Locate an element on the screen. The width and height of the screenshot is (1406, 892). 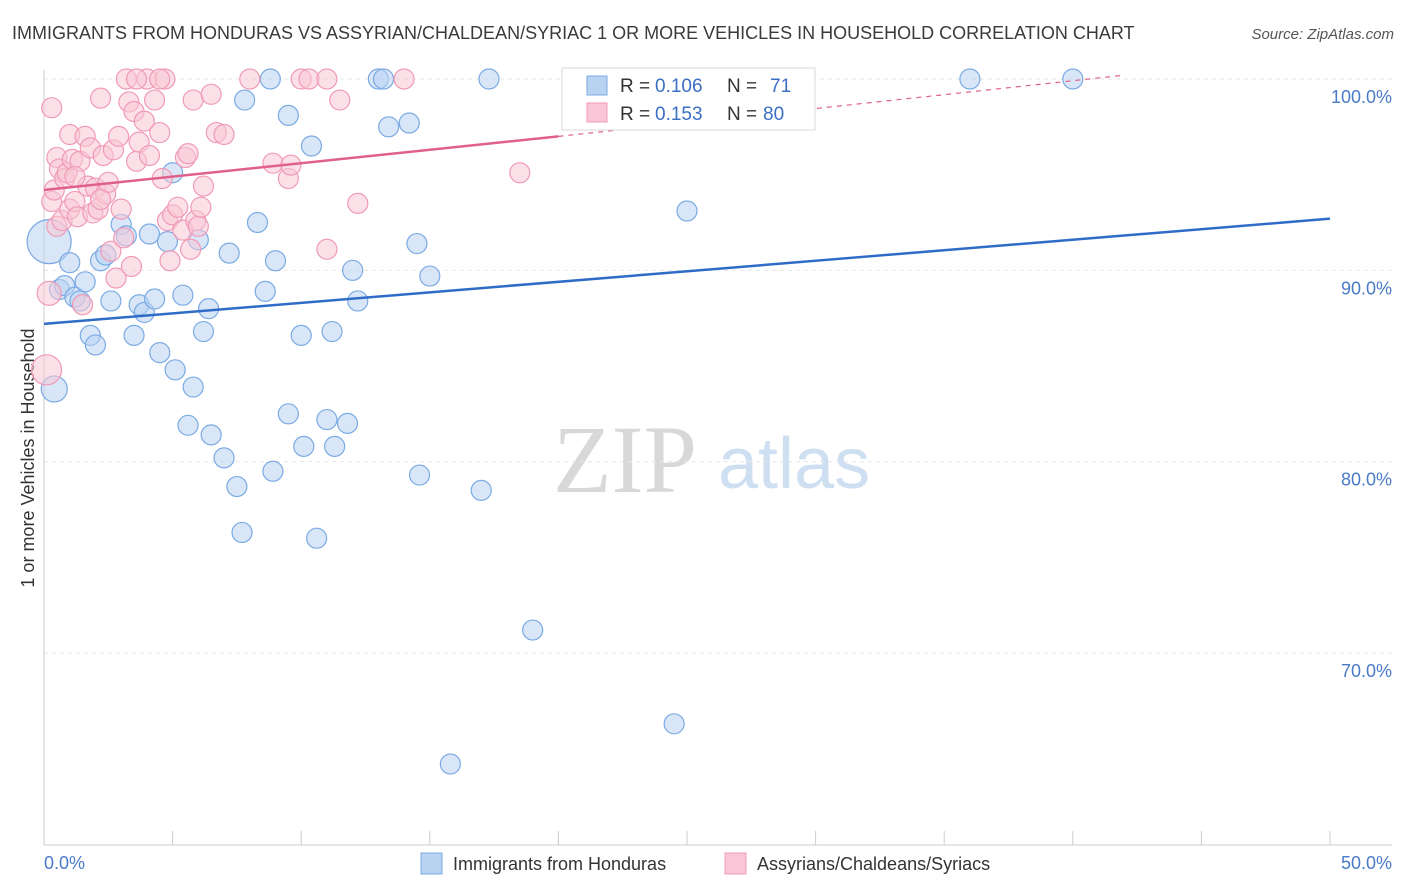
legend-r-label-1: R = is located at coordinates (635, 114).